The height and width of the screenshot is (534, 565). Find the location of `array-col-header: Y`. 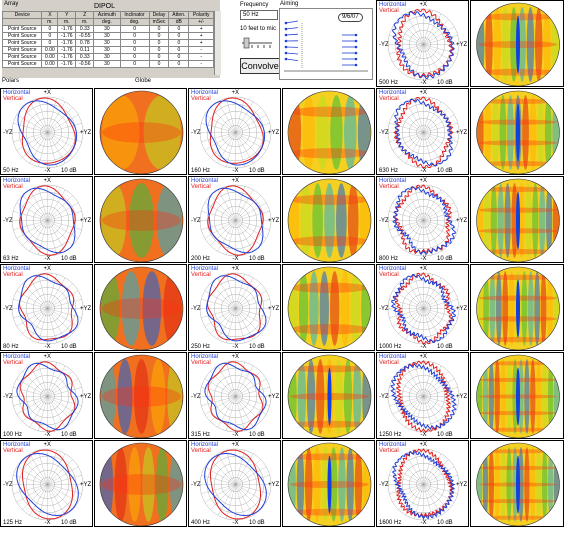

array-col-header: Y is located at coordinates (67, 15).